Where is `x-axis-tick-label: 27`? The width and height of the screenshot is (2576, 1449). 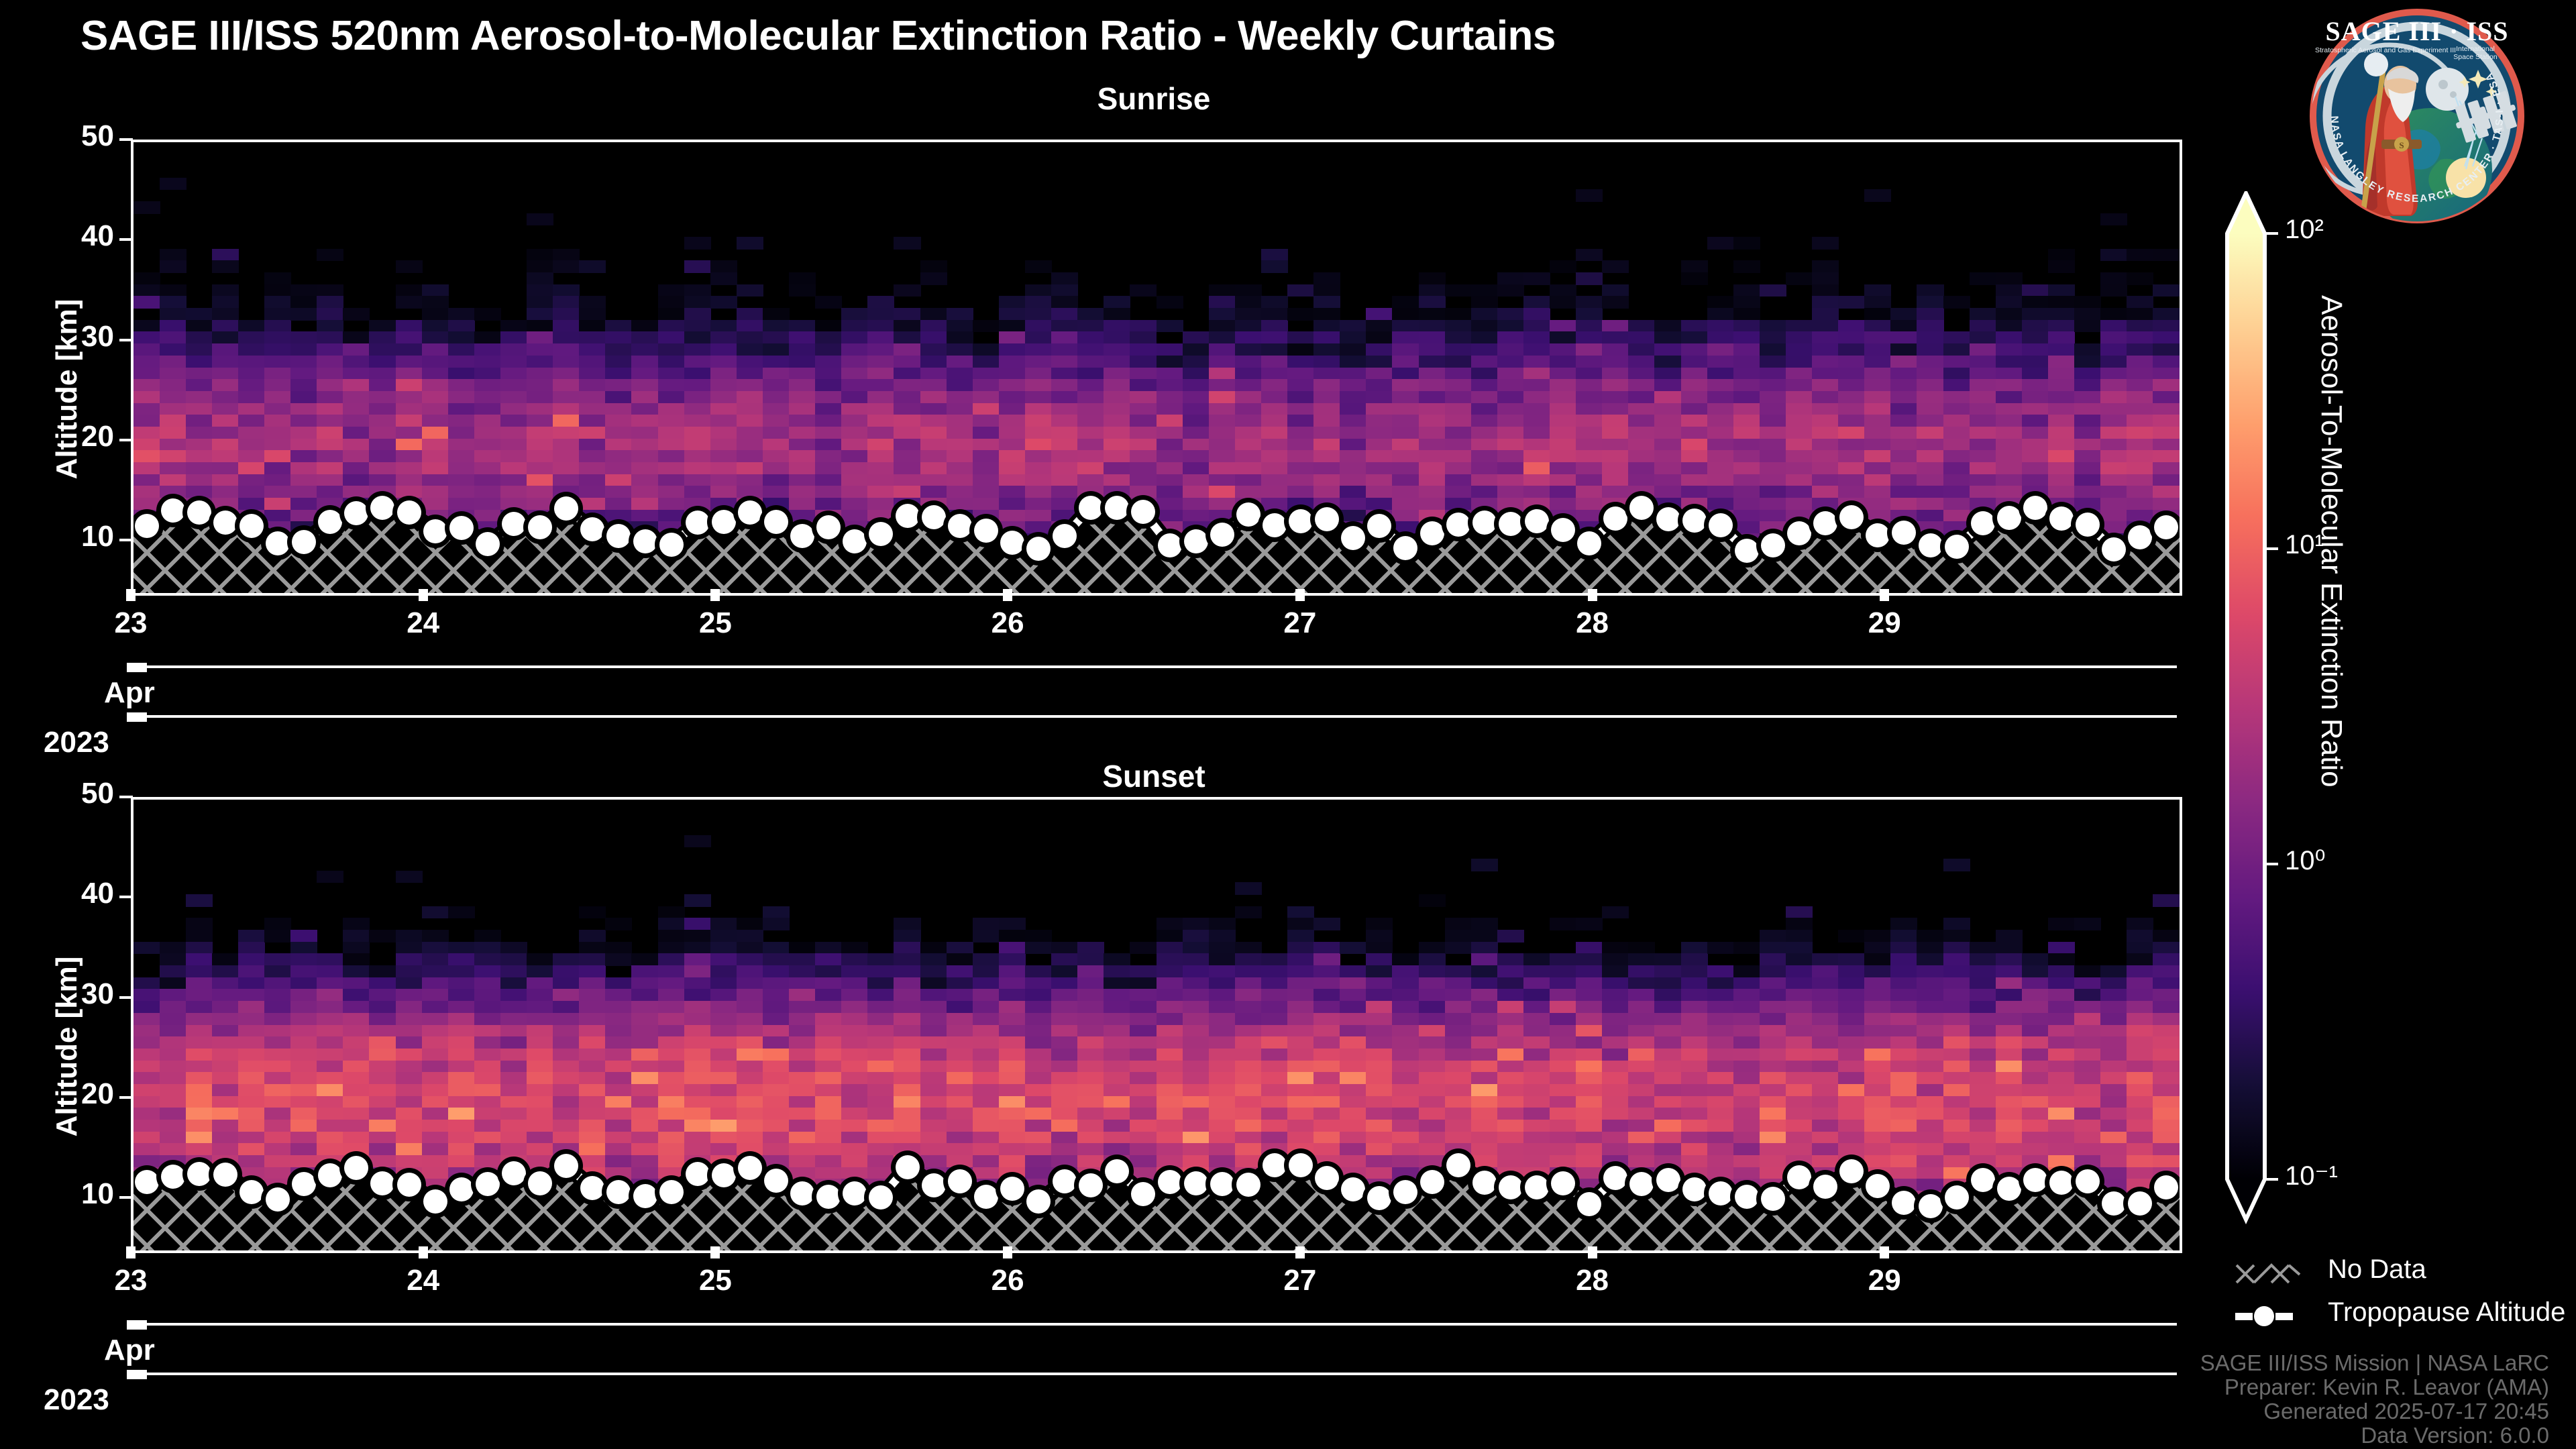
x-axis-tick-label: 27 is located at coordinates (1300, 1280).